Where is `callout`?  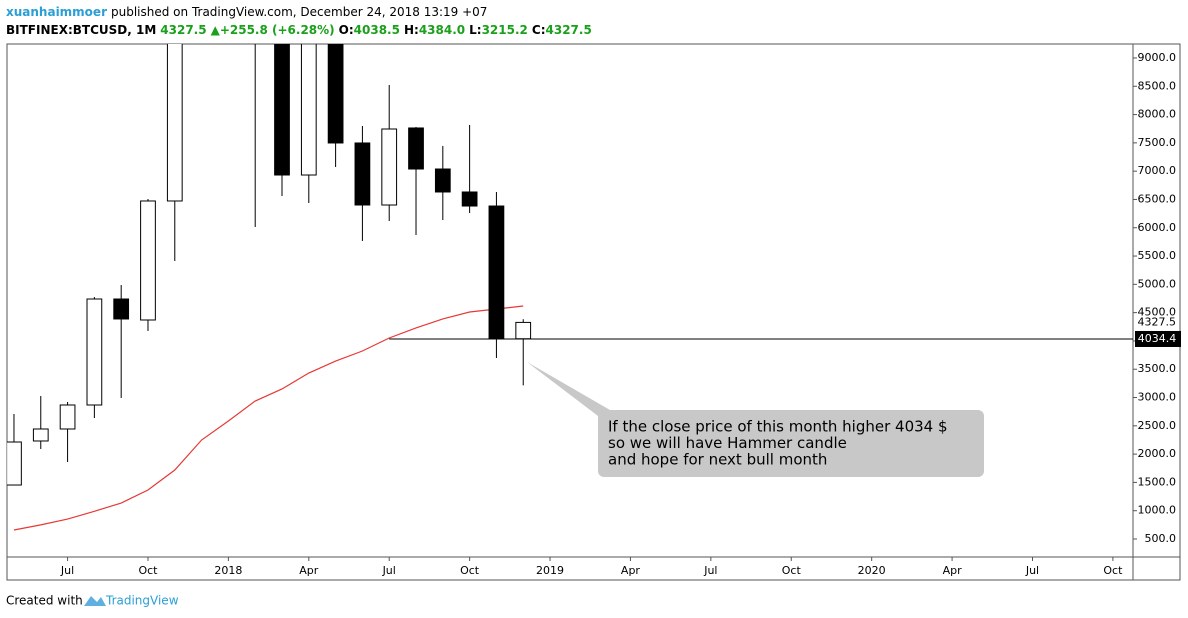
callout is located at coordinates (791, 443).